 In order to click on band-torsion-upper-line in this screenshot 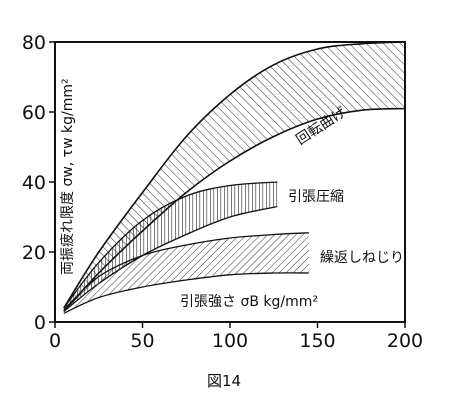, I will do `click(186, 271)`.